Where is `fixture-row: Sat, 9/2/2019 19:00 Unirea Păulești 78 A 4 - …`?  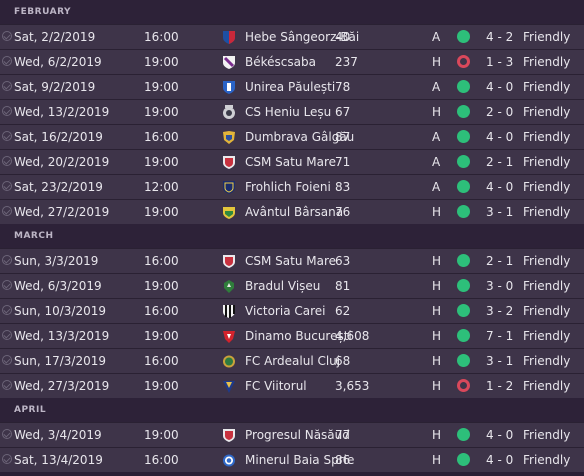 fixture-row: Sat, 9/2/2019 19:00 Unirea Păulești 78 A 4 - … is located at coordinates (292, 86).